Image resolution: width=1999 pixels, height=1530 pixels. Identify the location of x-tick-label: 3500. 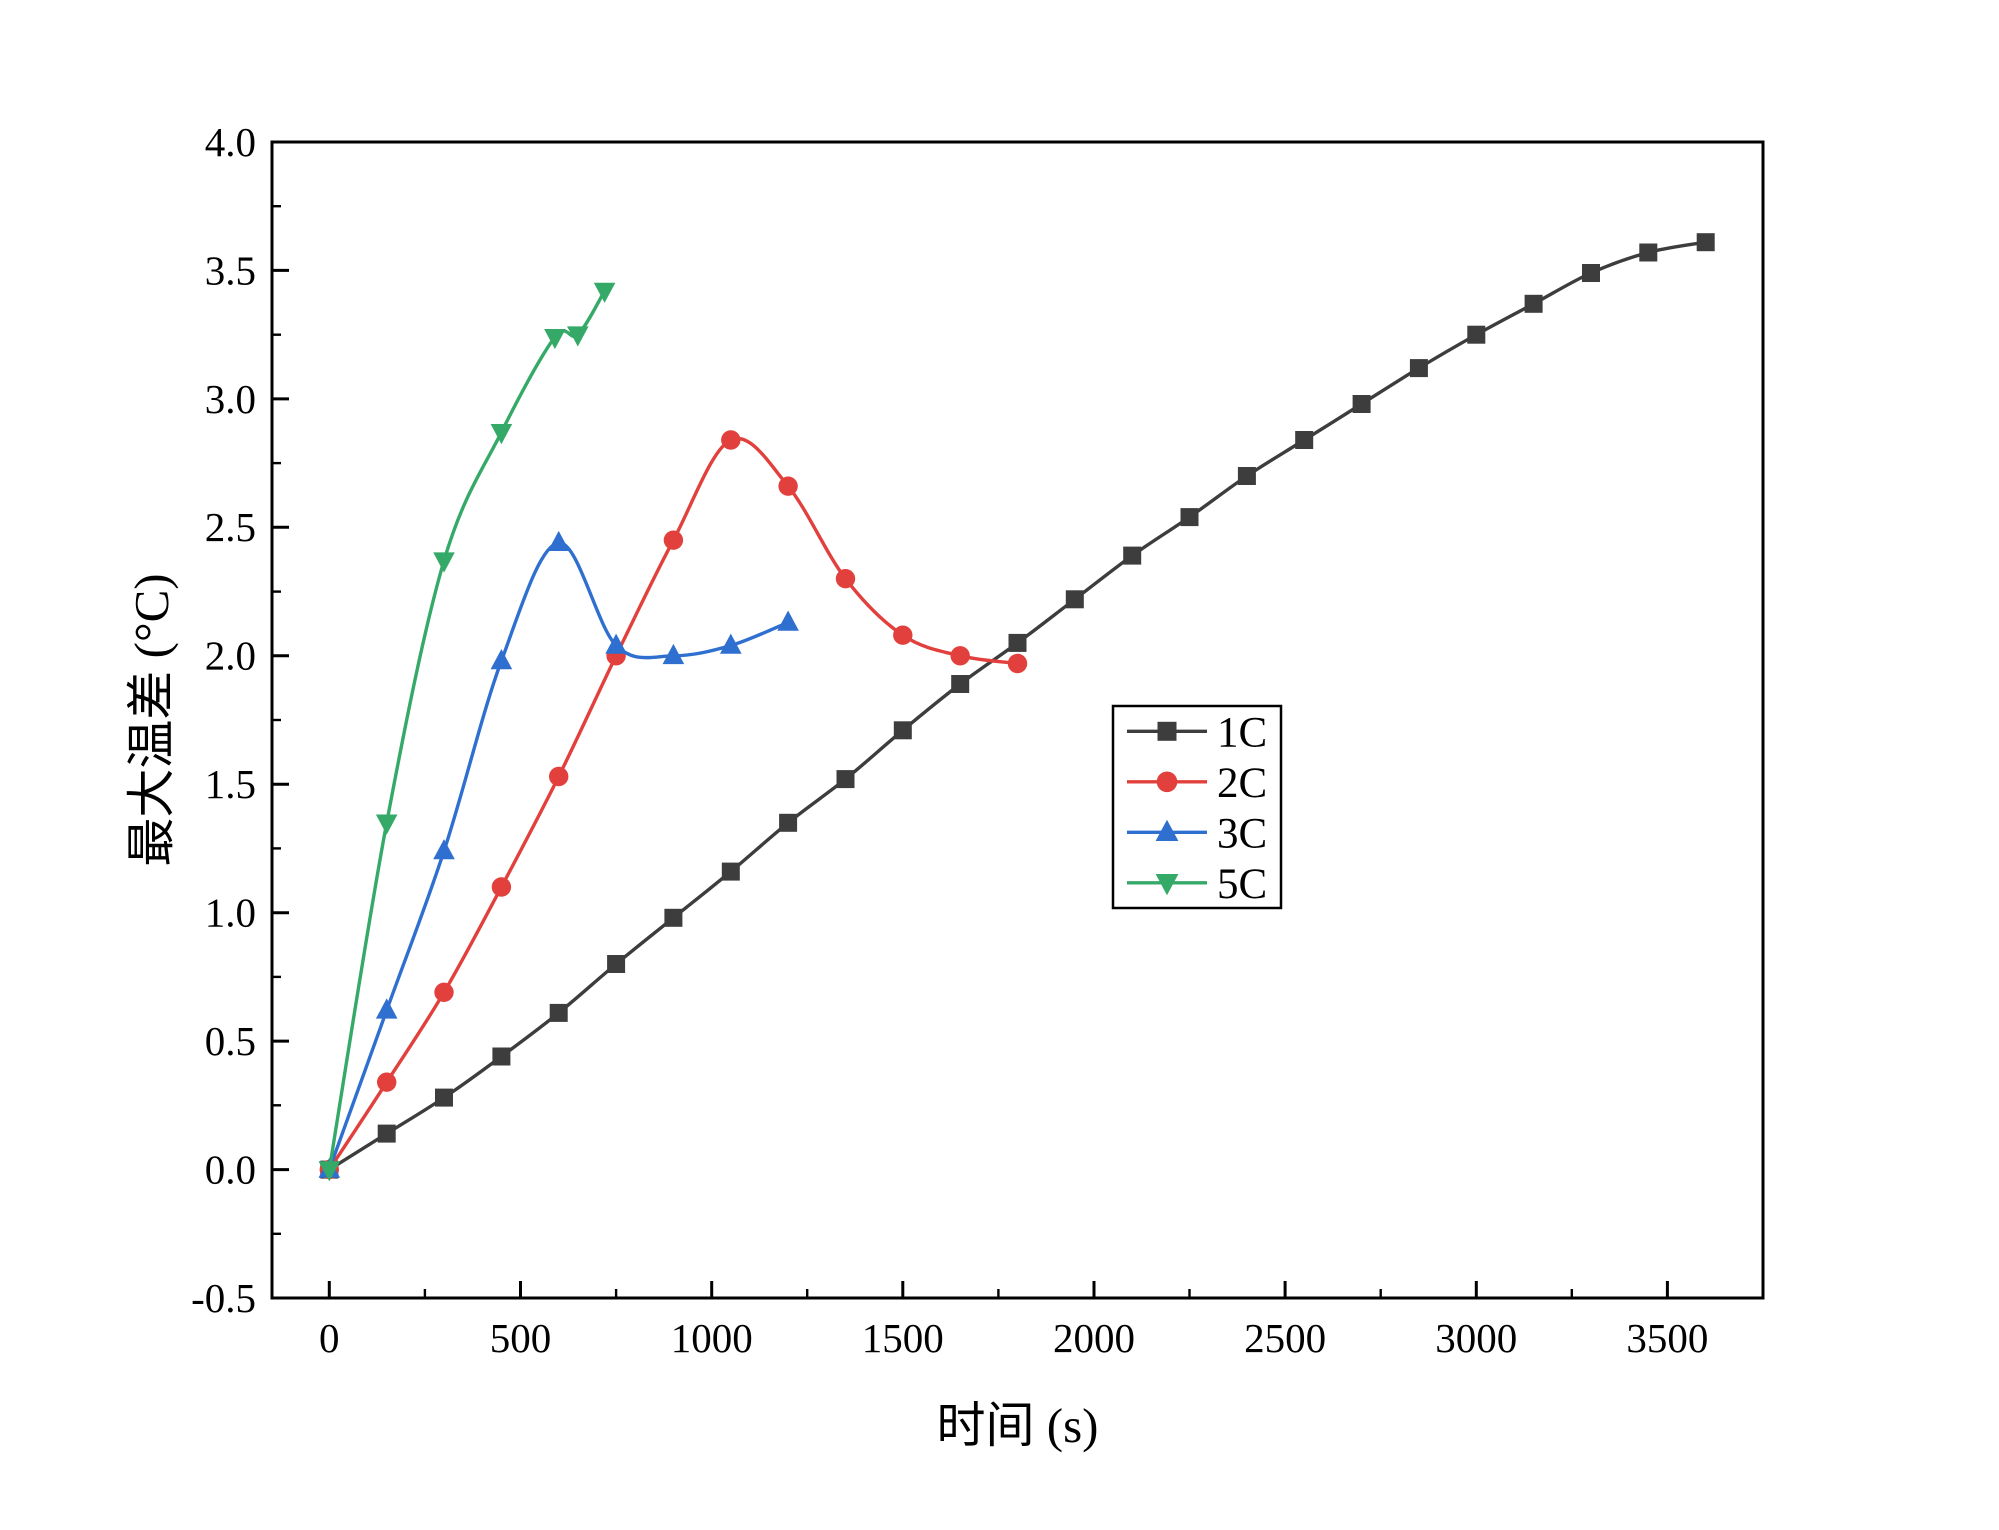
(1667, 1338).